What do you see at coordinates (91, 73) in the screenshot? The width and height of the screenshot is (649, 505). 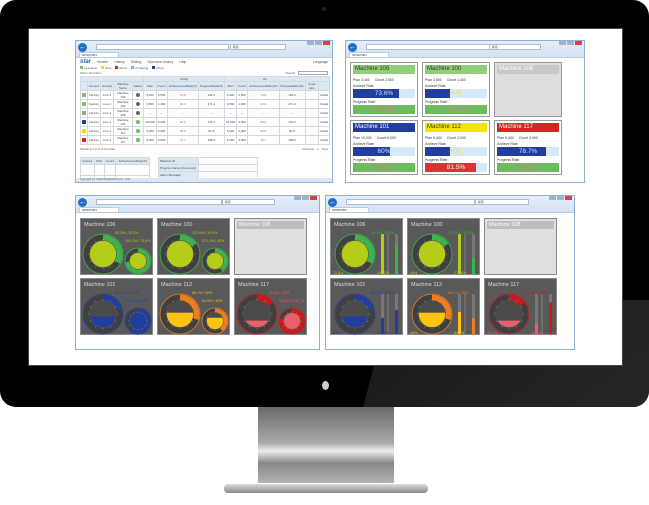 I see `page-size-select: Show 10 entries` at bounding box center [91, 73].